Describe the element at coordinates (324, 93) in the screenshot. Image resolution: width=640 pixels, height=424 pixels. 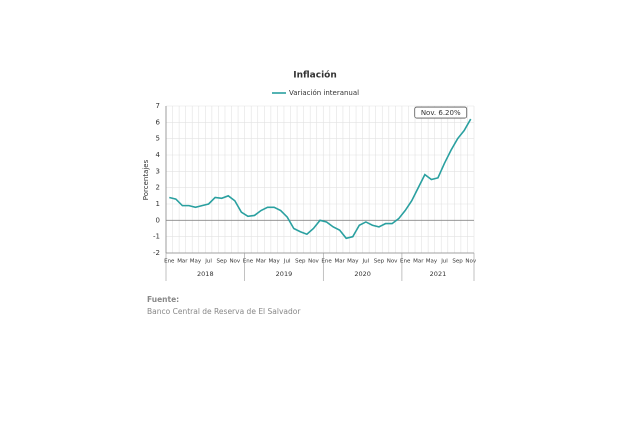
I see `legend-label: Variación interanual` at that location.